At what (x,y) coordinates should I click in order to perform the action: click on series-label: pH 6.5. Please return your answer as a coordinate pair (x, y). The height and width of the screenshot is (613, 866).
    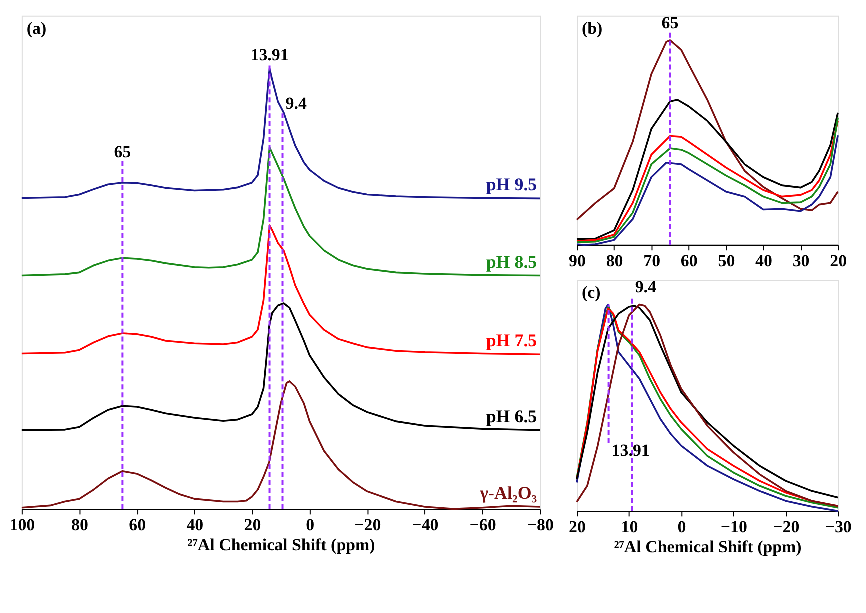
    Looking at the image, I should click on (512, 416).